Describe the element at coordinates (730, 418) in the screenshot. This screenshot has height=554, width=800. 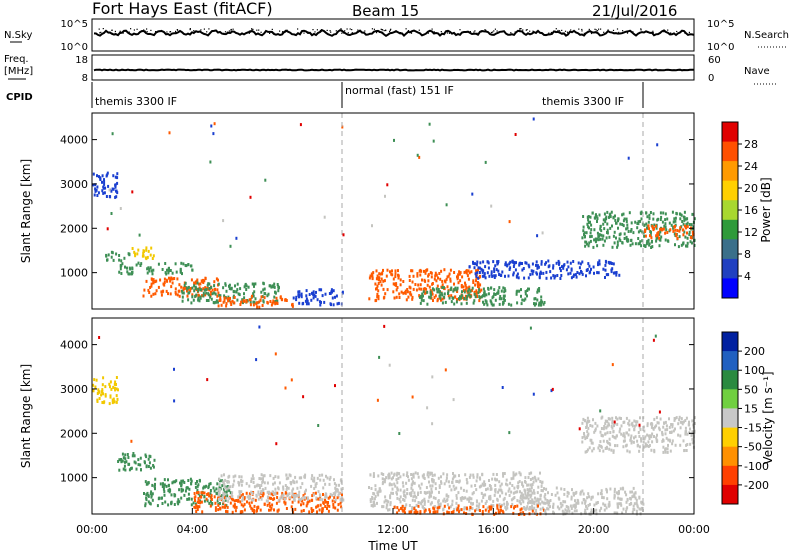
I see `velocity-colorbar-frame` at that location.